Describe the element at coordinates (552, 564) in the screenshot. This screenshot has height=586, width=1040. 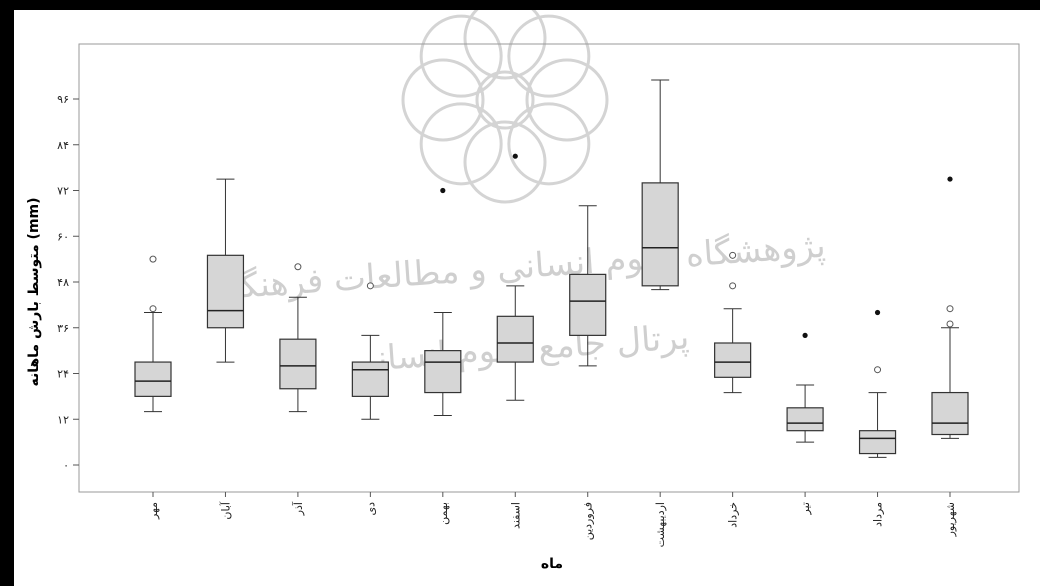
I see `x-axis-title: ماه` at that location.